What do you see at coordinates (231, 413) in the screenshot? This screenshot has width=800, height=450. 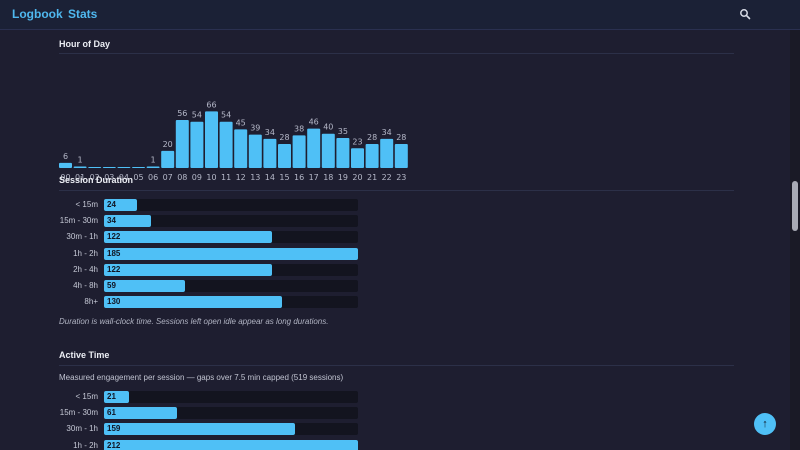 I see `active-time-bar-track: 61` at bounding box center [231, 413].